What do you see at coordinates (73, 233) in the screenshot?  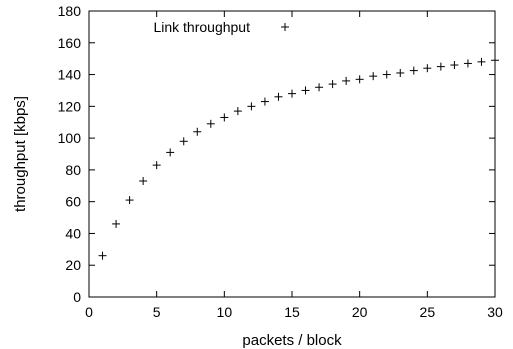 I see `y-tick-label: 40` at bounding box center [73, 233].